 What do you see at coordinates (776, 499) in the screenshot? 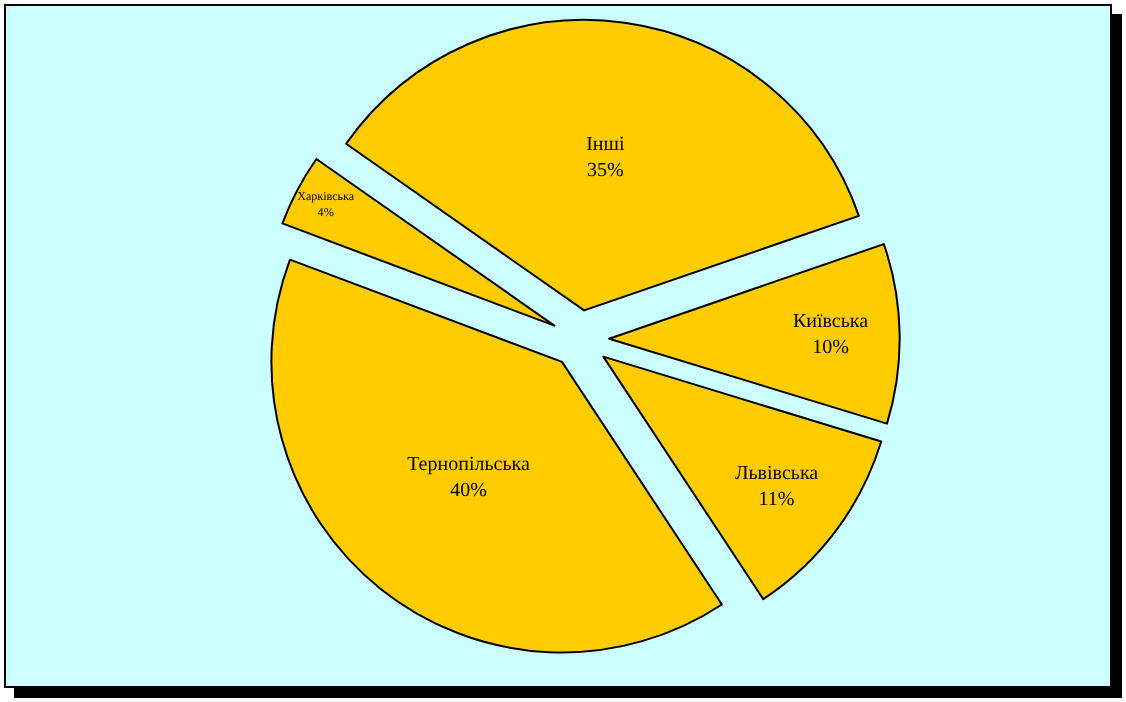
I see `data-label: 11%` at bounding box center [776, 499].